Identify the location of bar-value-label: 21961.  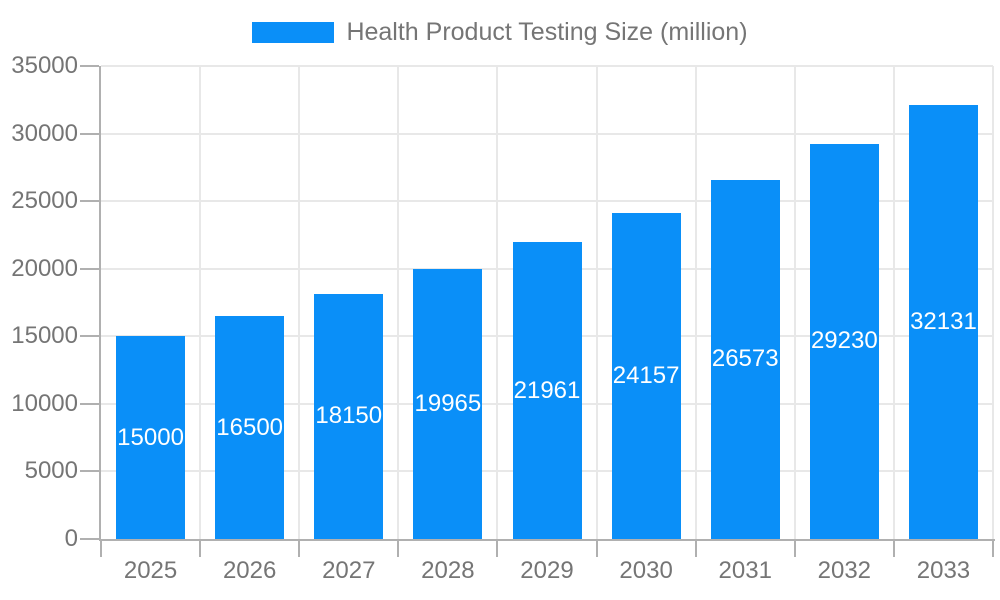
(547, 390).